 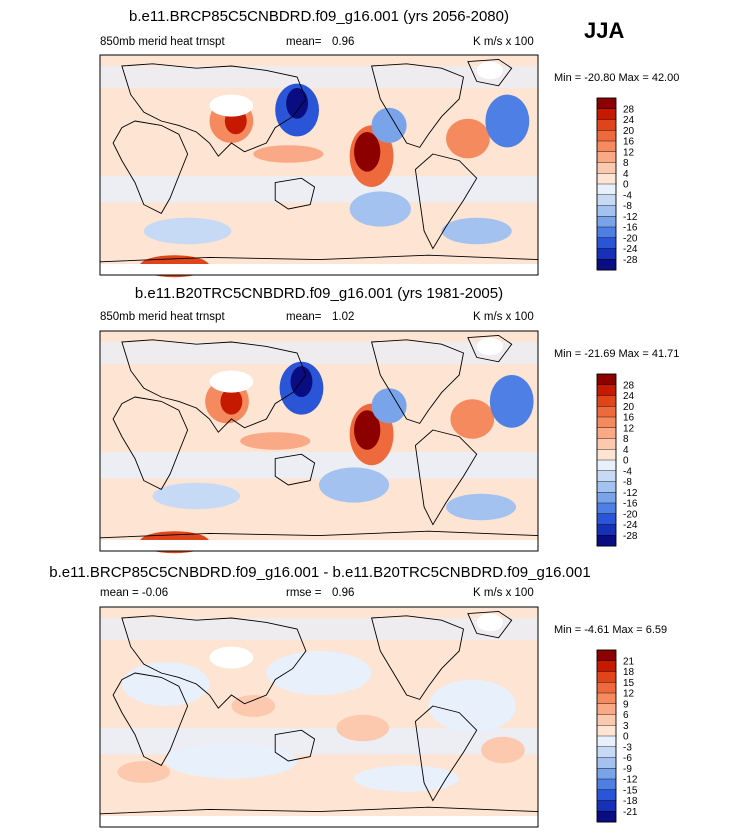 I want to click on panel3-mean-label: mean = -0.06, so click(x=134, y=593).